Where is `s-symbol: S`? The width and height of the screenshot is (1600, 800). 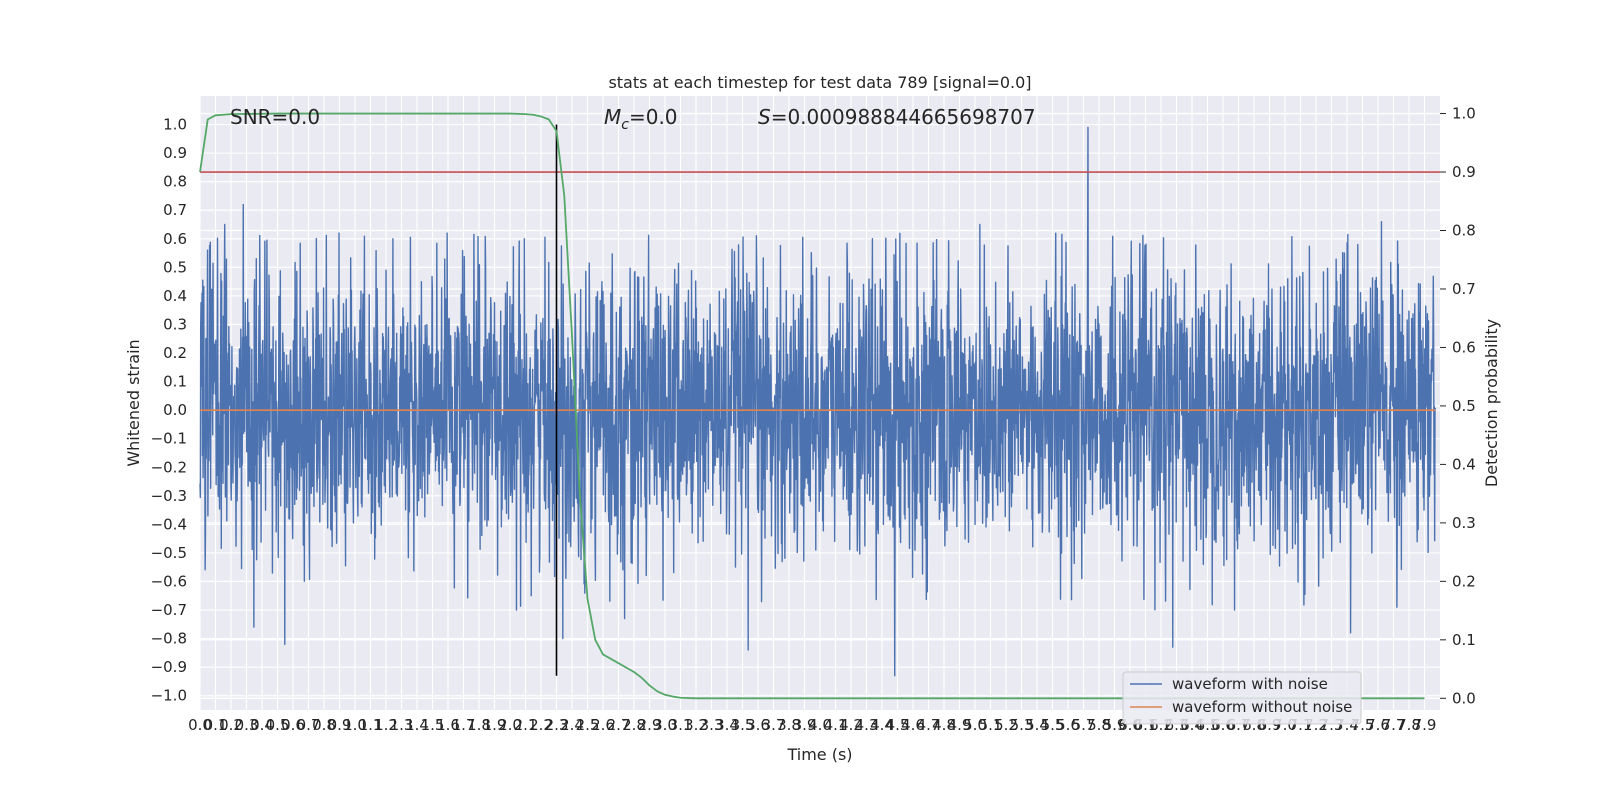 s-symbol: S is located at coordinates (764, 117).